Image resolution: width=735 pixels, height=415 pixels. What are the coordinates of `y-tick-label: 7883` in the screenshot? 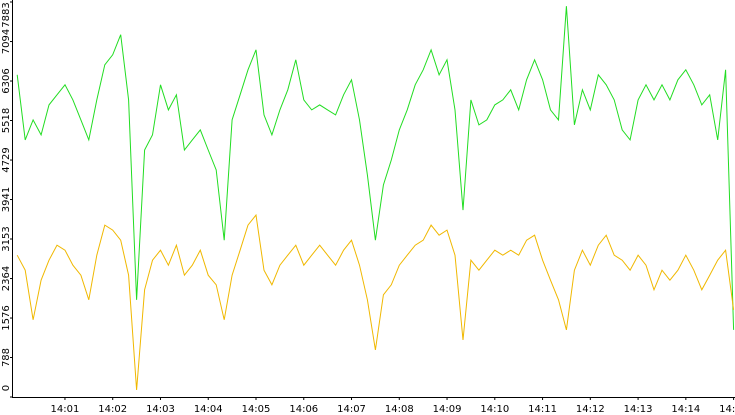 It's located at (6, 14).